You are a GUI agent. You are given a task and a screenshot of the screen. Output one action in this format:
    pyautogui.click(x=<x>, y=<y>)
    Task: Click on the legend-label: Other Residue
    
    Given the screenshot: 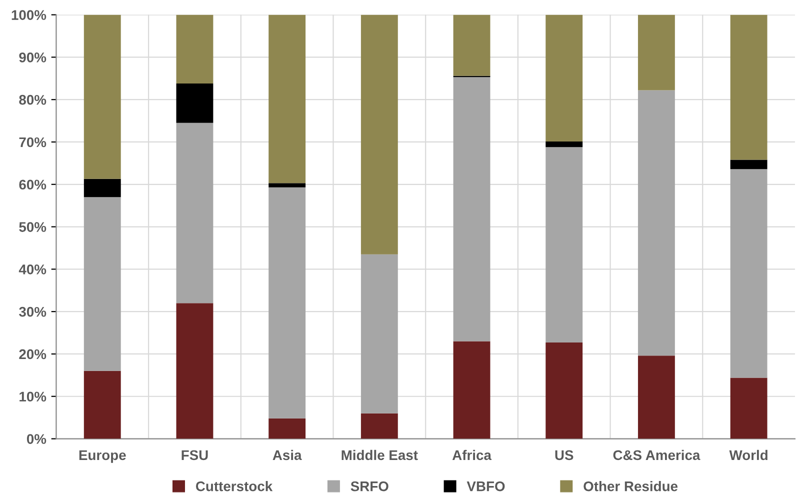 What is the action you would take?
    pyautogui.click(x=631, y=486)
    